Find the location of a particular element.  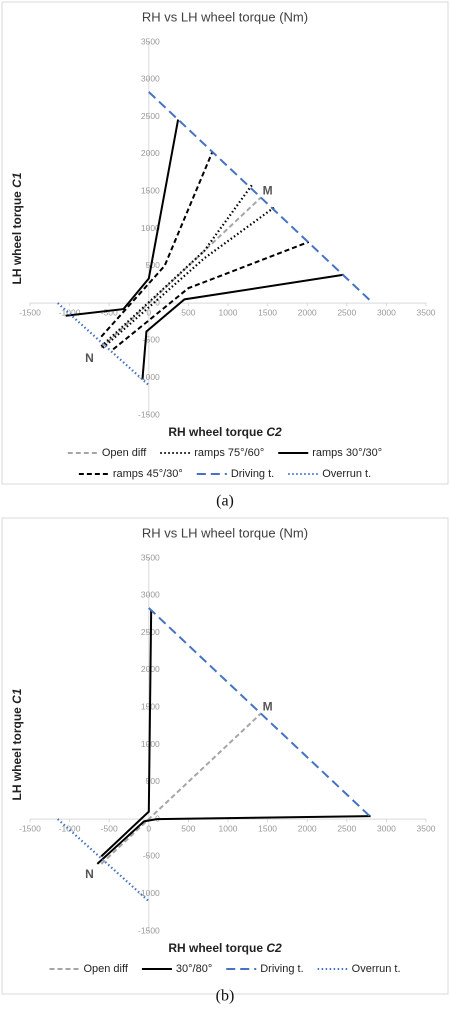

legend-item: ramps 30°/30° is located at coordinates (330, 453).